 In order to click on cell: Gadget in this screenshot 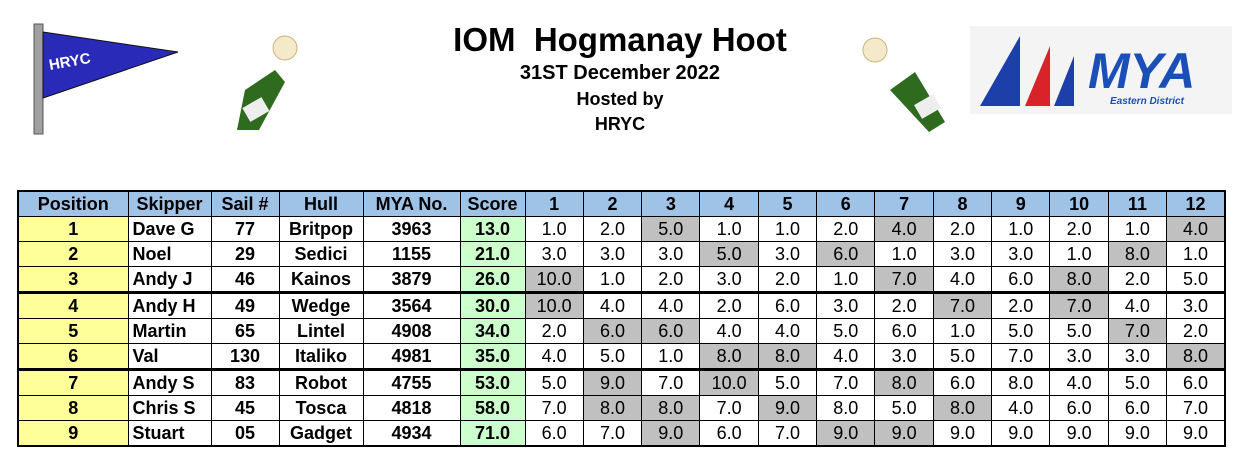, I will do `click(321, 433)`.